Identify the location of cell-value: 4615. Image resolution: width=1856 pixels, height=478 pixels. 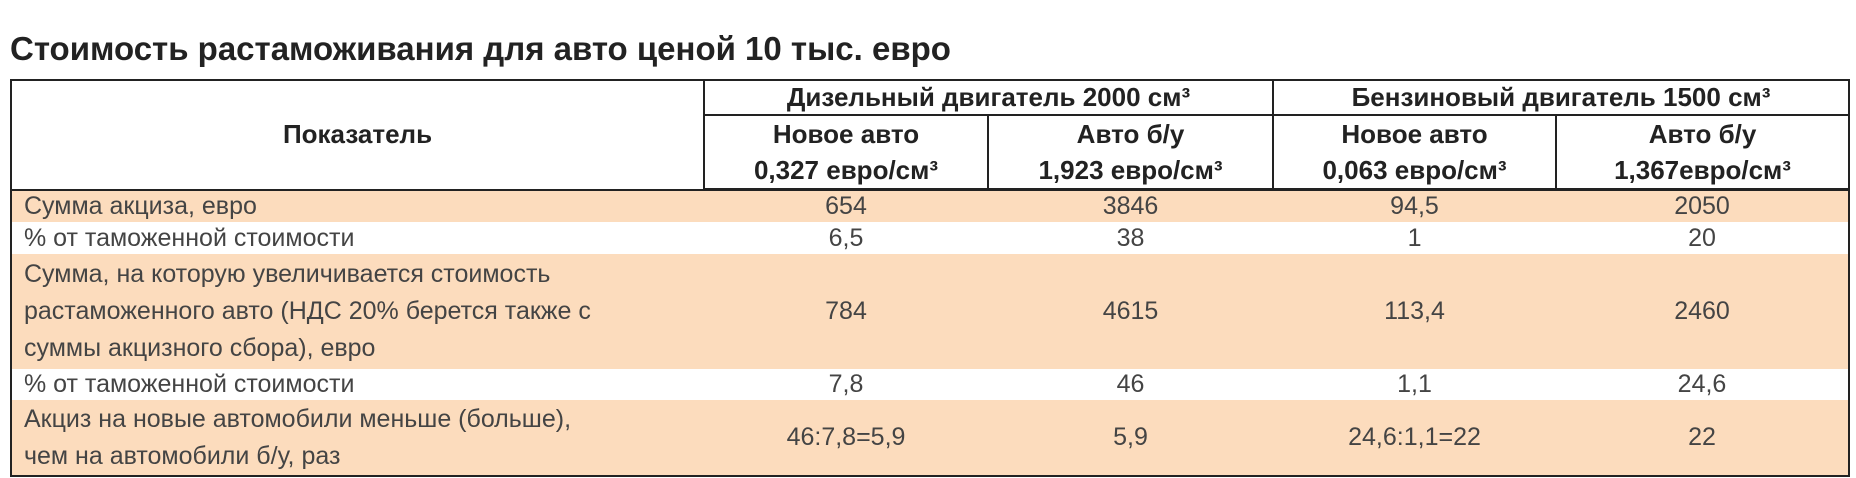
(1131, 311).